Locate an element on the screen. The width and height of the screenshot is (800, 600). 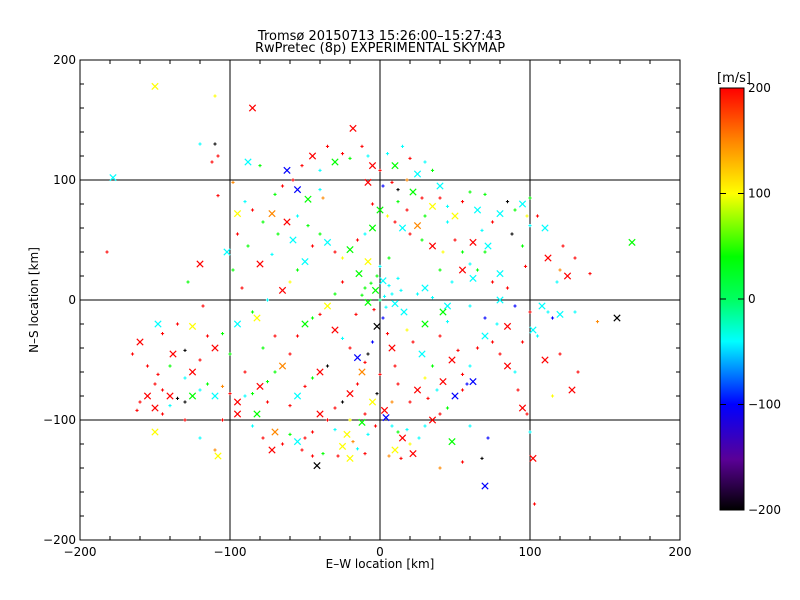
colorbar-unit: [m/s] is located at coordinates (734, 78).